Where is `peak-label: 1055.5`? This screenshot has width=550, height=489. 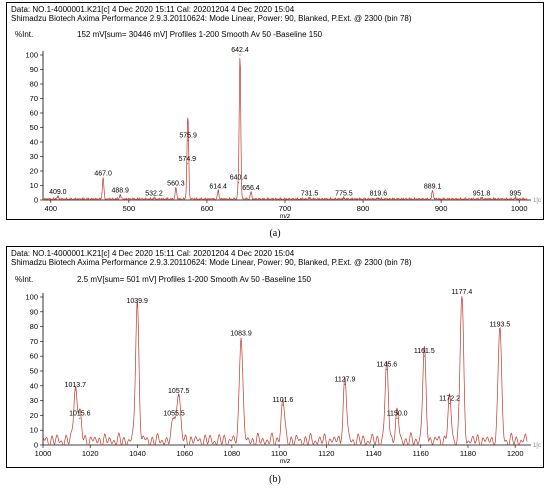 peak-label: 1055.5 is located at coordinates (174, 413).